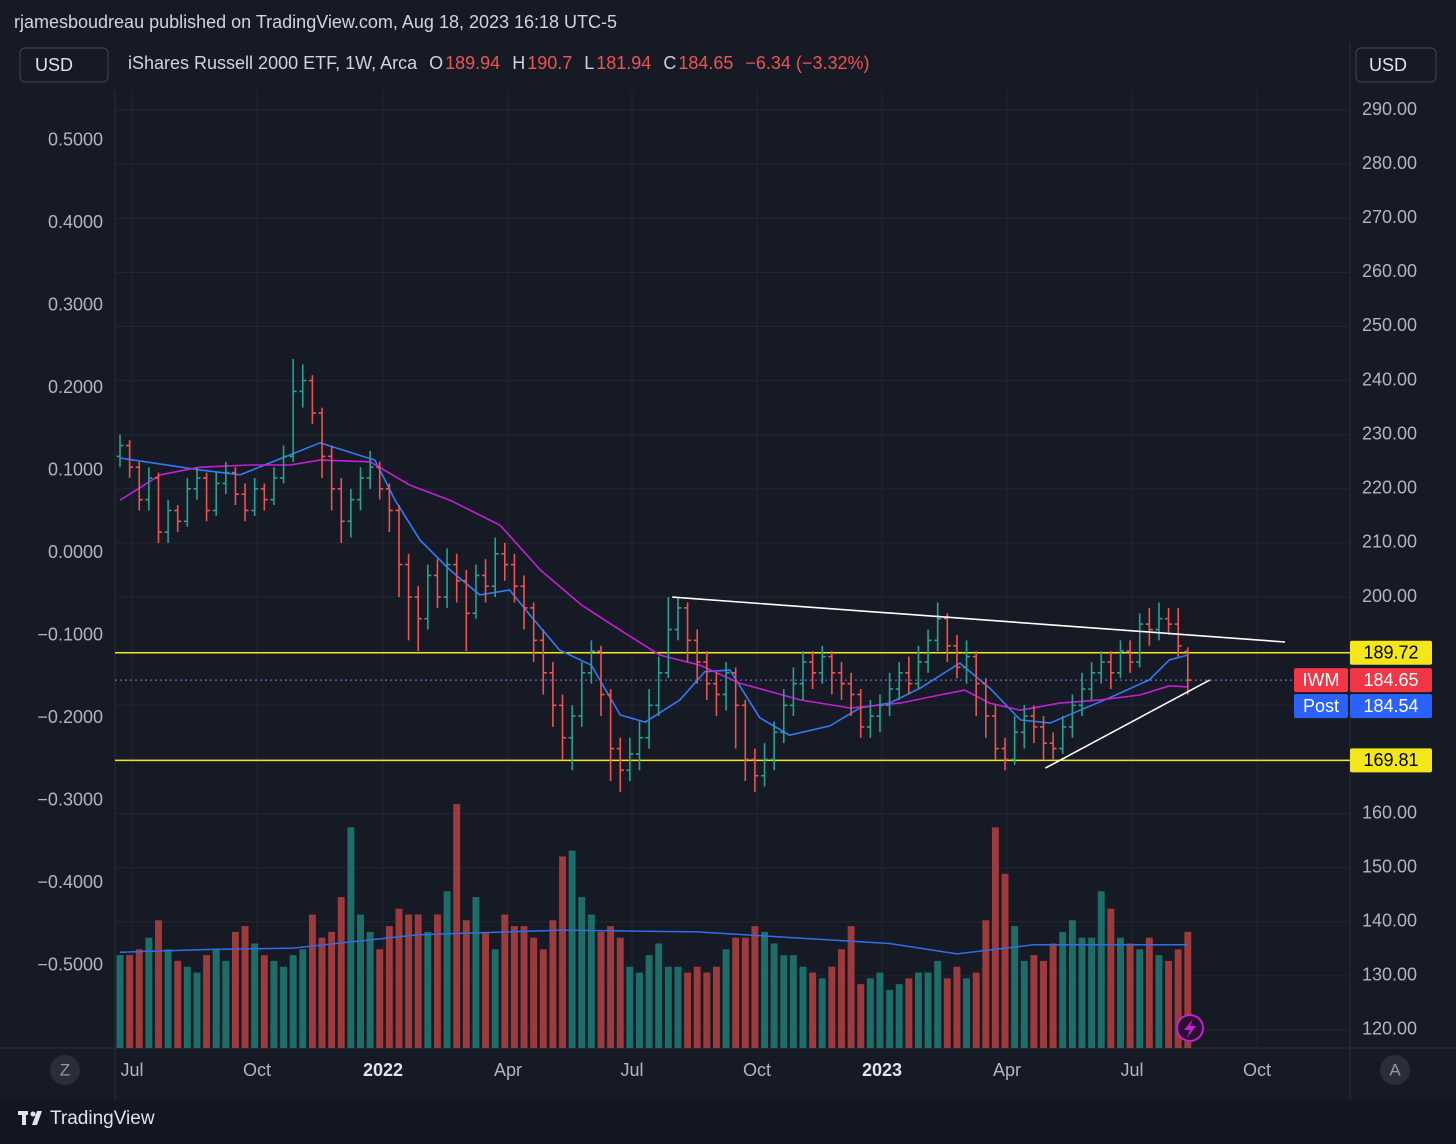  I want to click on legend-label: H, so click(519, 63).